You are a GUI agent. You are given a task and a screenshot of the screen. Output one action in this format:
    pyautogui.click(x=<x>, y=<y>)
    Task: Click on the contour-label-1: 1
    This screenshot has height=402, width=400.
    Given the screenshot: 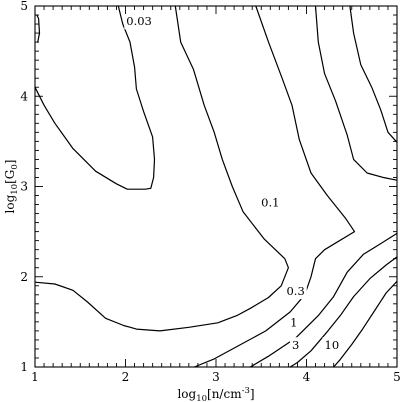 What is the action you would take?
    pyautogui.click(x=293, y=323)
    